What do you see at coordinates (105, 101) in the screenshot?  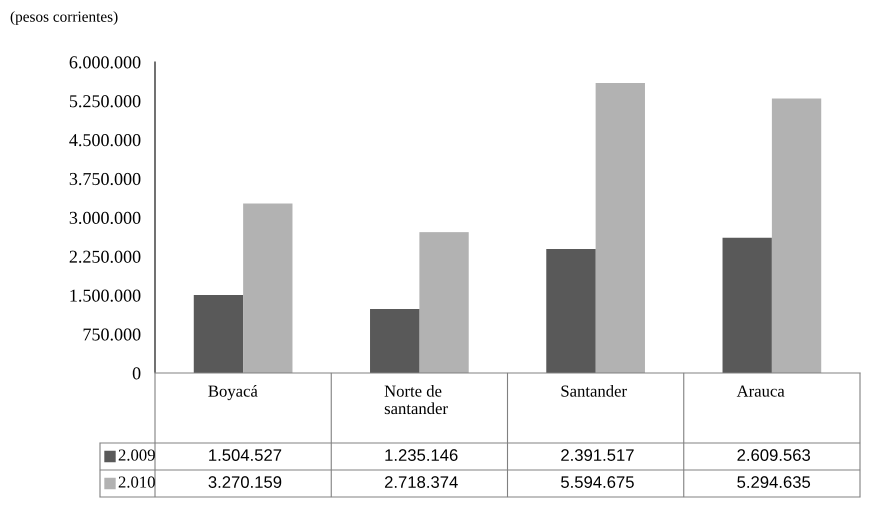 I see `y-tick-label: 5.250.000` at bounding box center [105, 101].